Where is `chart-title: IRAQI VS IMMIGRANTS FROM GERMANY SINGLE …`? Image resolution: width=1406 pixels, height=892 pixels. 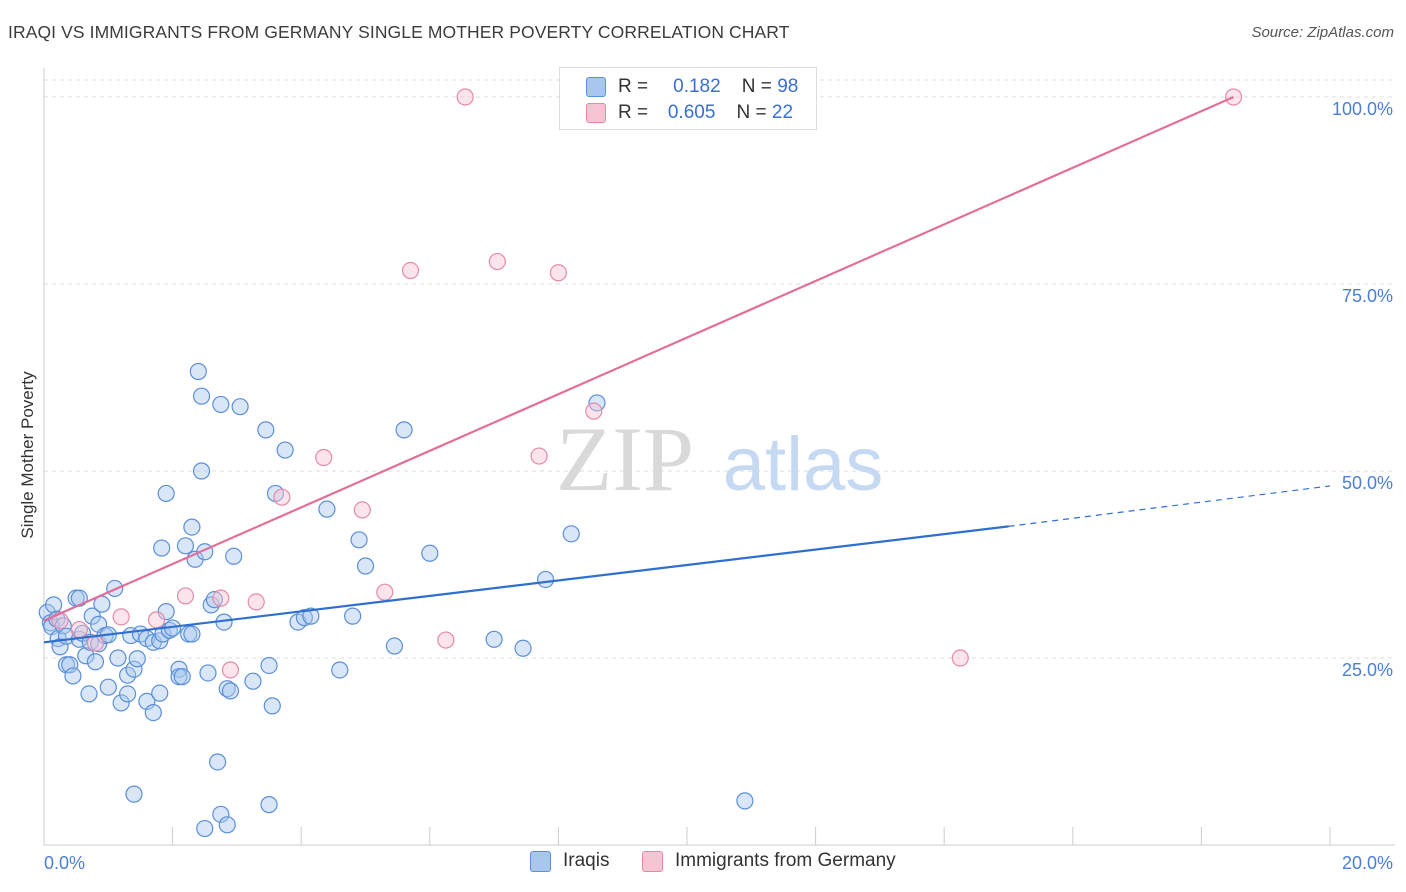 chart-title: IRAQI VS IMMIGRANTS FROM GERMANY SINGLE … is located at coordinates (399, 32).